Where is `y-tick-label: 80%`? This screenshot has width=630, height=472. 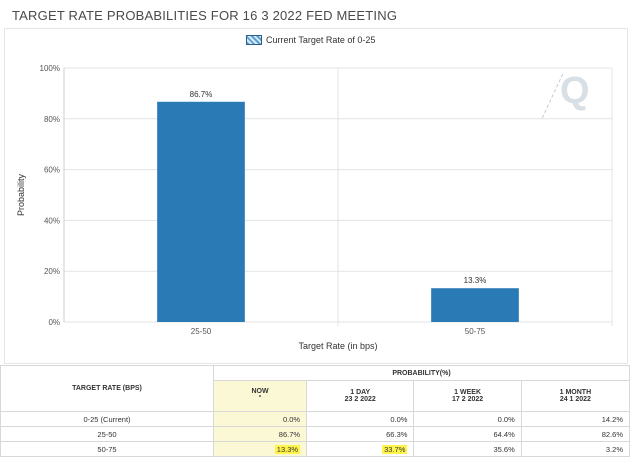
y-tick-label: 80% is located at coordinates (52, 119).